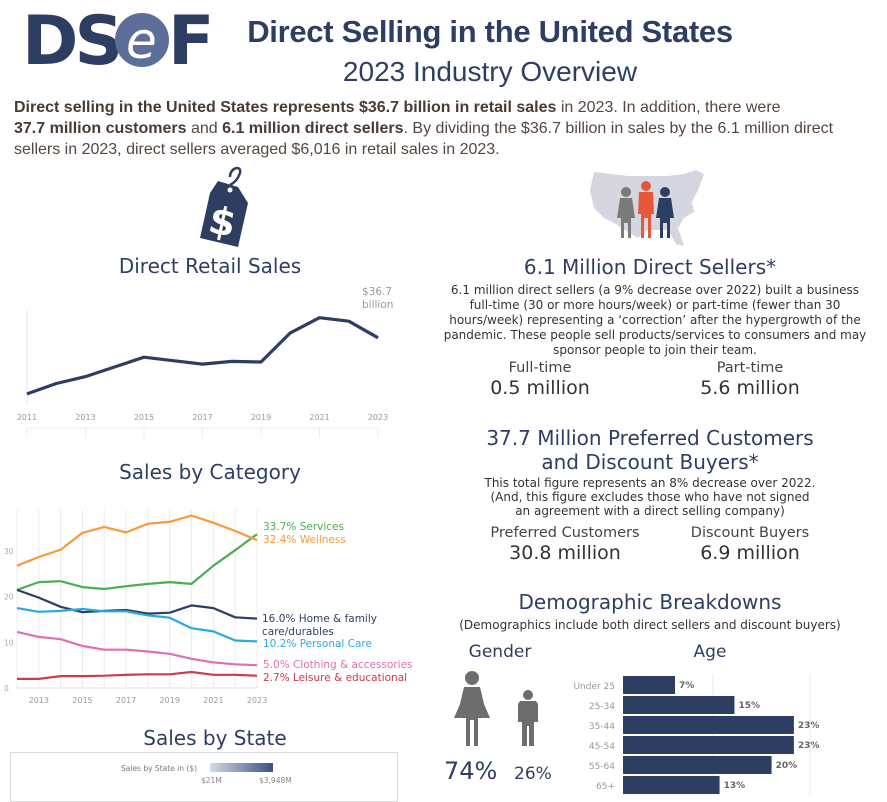 The image size is (887, 802). Describe the element at coordinates (319, 619) in the screenshot. I see `category-series-label: 16.0% Home & family` at that location.